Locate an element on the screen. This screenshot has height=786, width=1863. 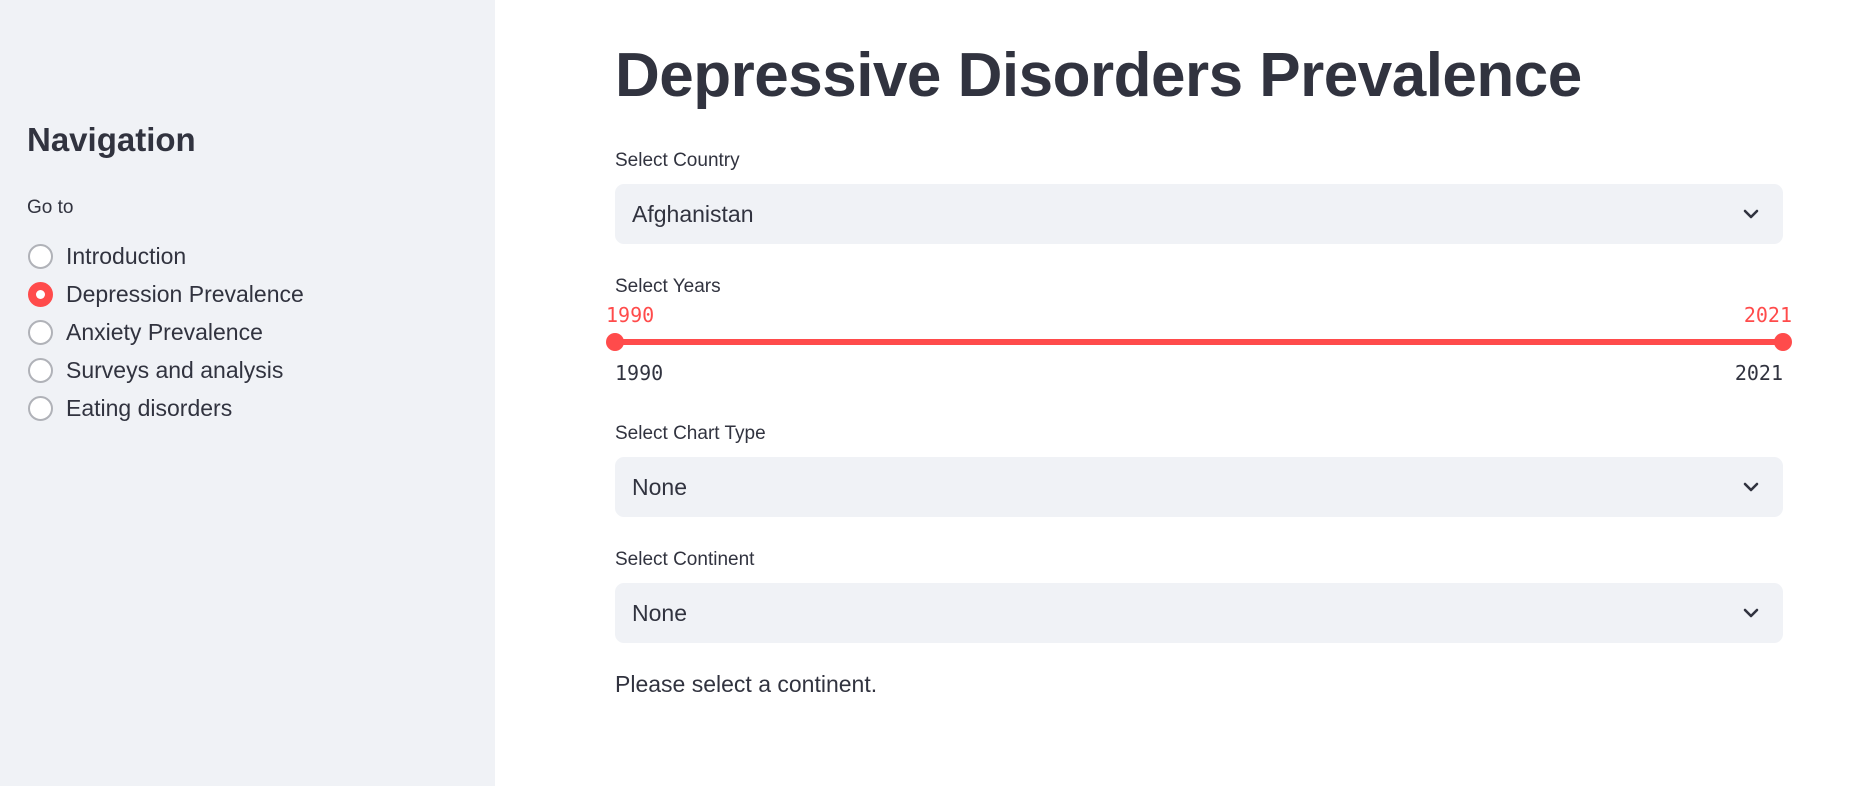
years-range-slider: 1990 2021 1990 2021 is located at coordinates (1199, 350).